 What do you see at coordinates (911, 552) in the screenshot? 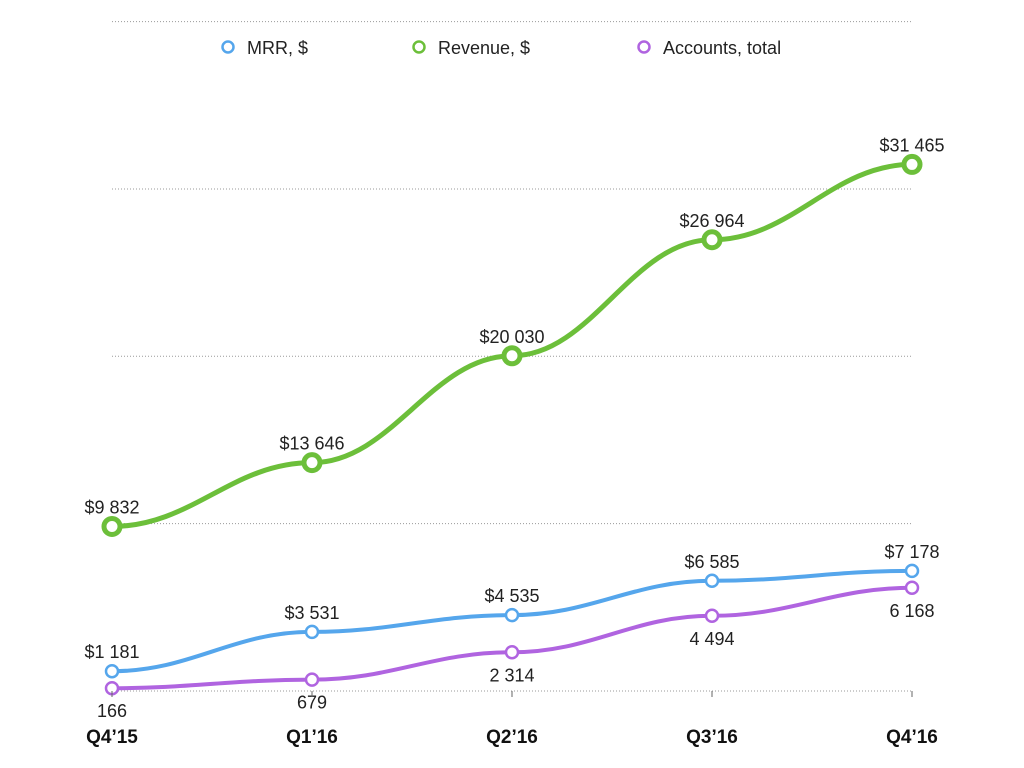
I see `mrr-data-label: $7 178` at bounding box center [911, 552].